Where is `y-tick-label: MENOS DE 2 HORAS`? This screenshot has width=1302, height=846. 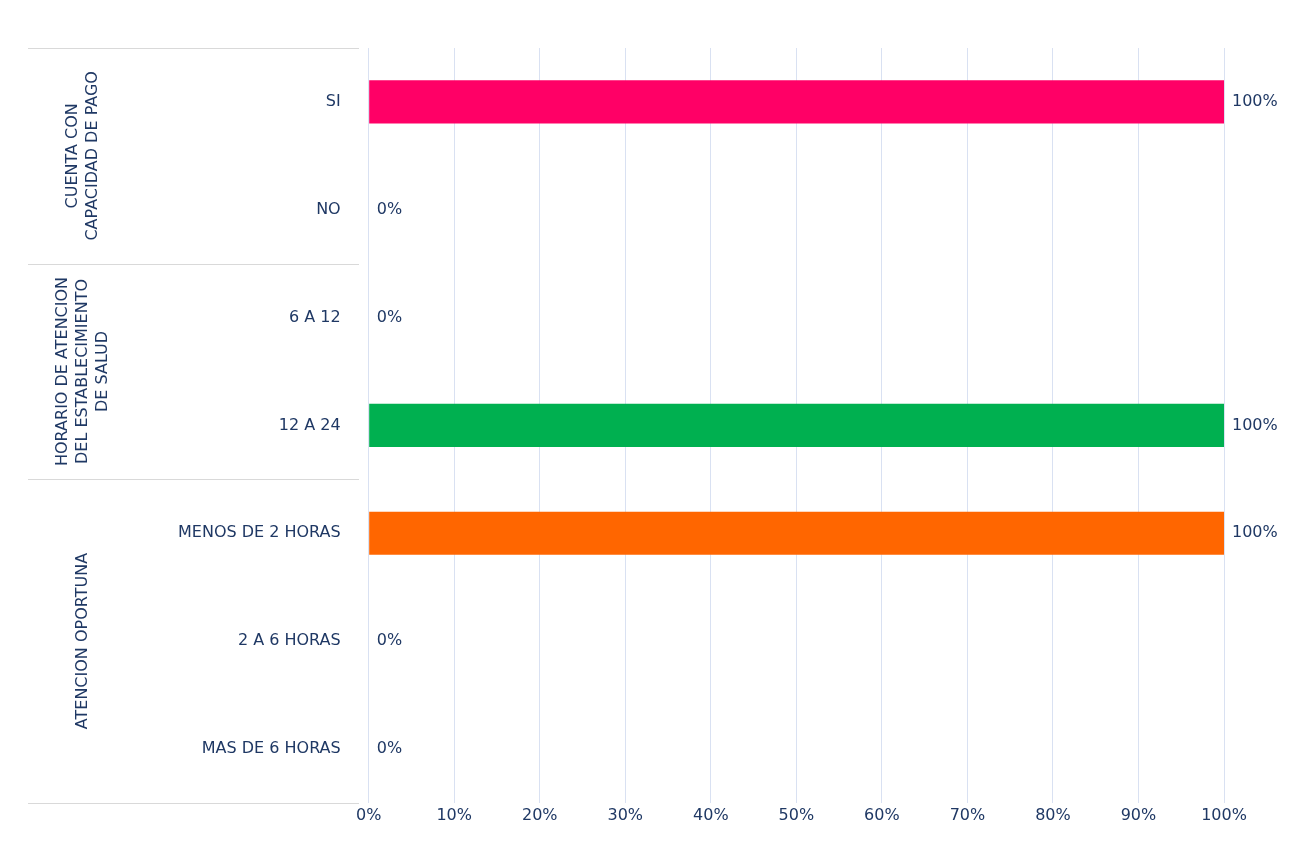
y-tick-label: MENOS DE 2 HORAS is located at coordinates (259, 532).